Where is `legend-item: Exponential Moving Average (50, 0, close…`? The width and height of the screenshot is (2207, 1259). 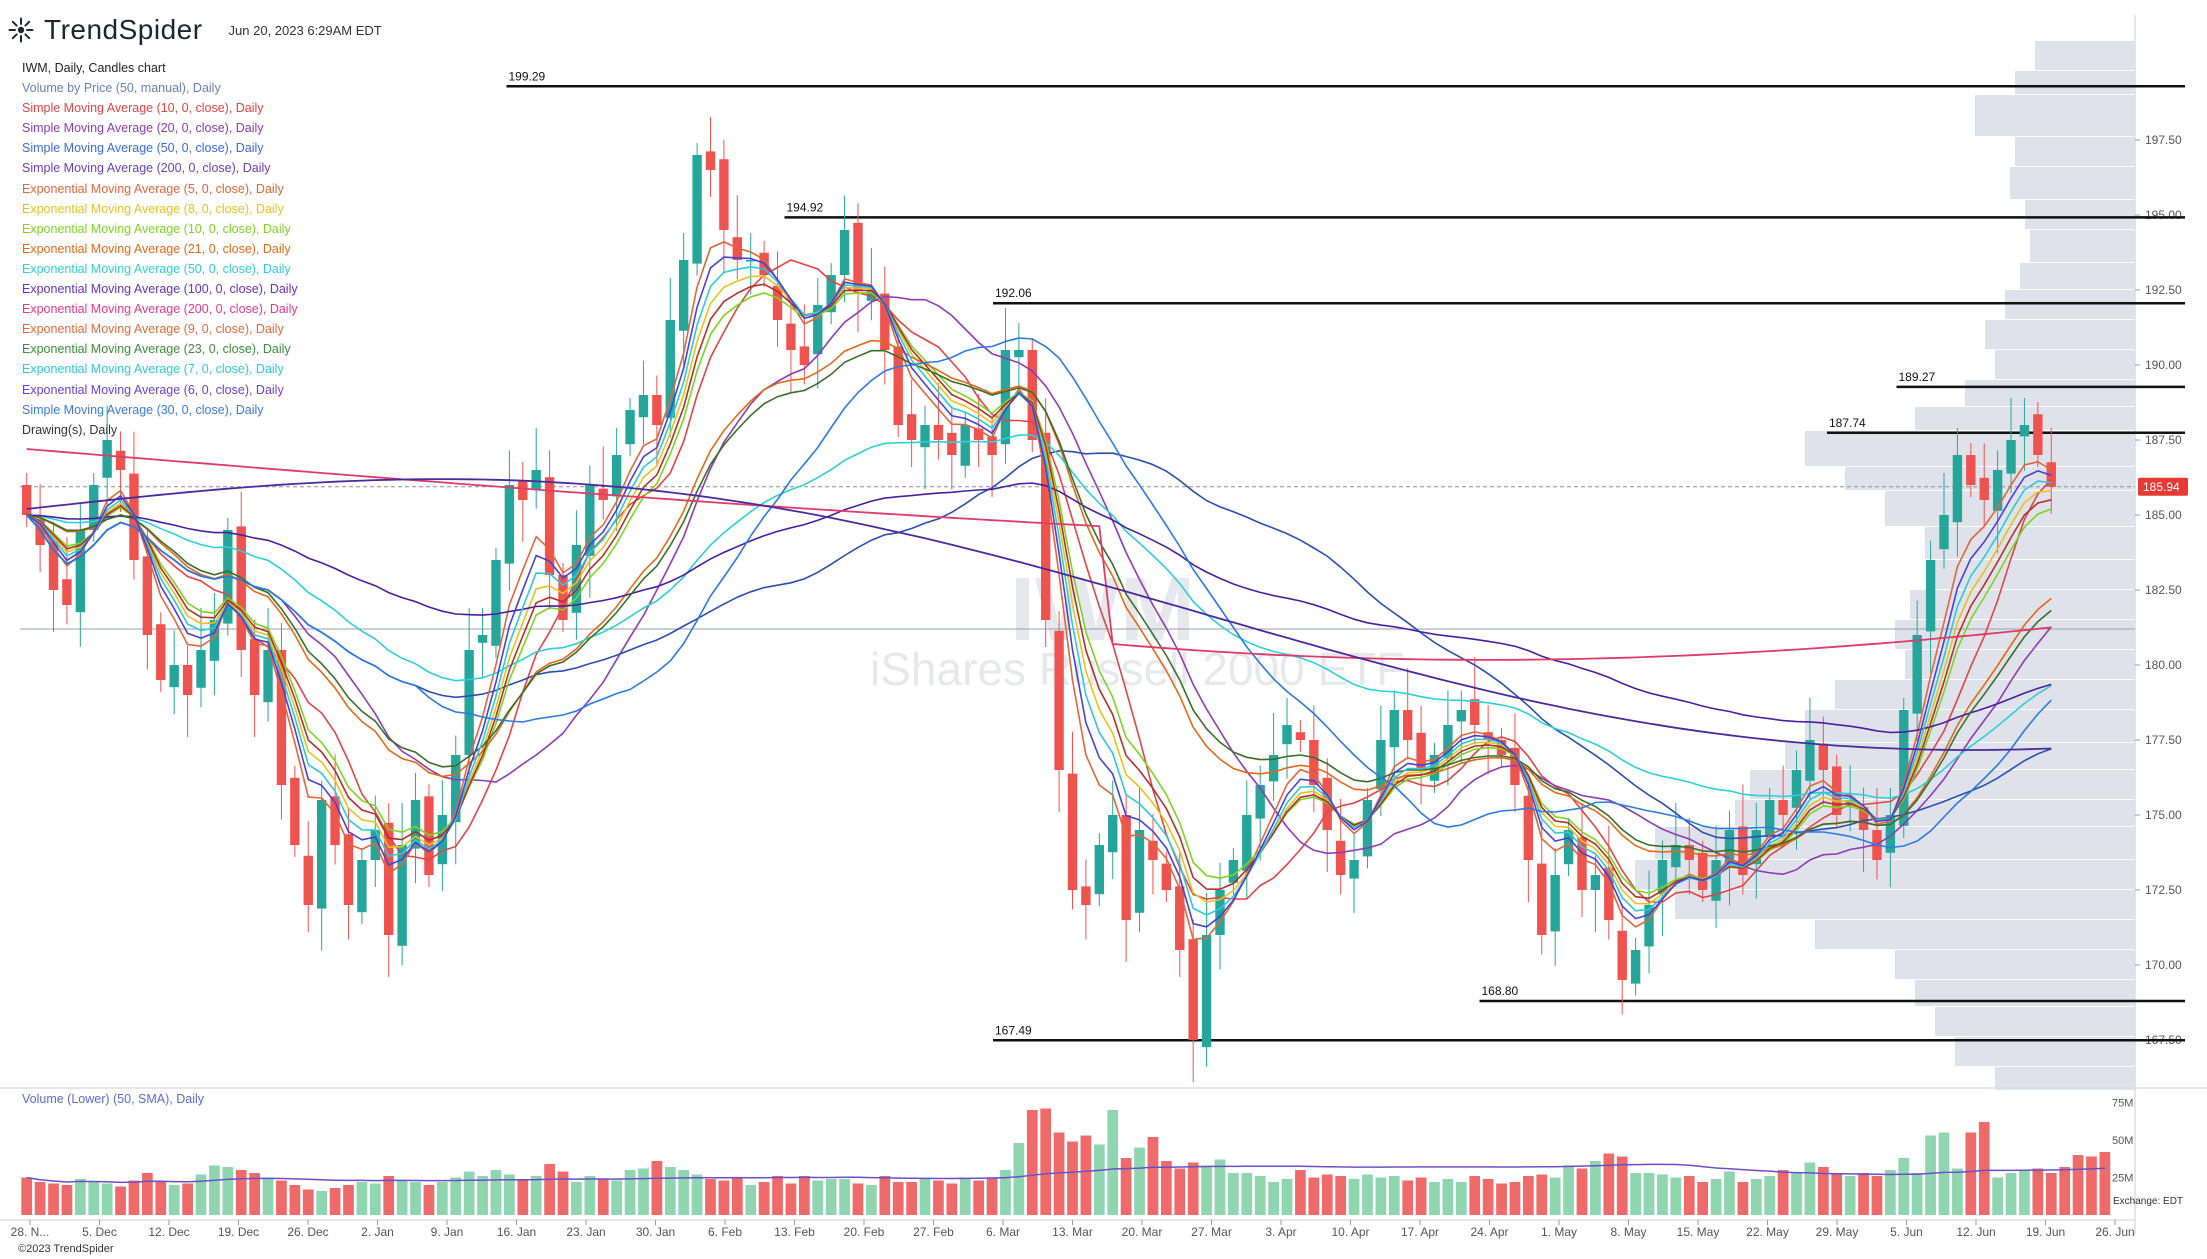
legend-item: Exponential Moving Average (50, 0, close… is located at coordinates (156, 268).